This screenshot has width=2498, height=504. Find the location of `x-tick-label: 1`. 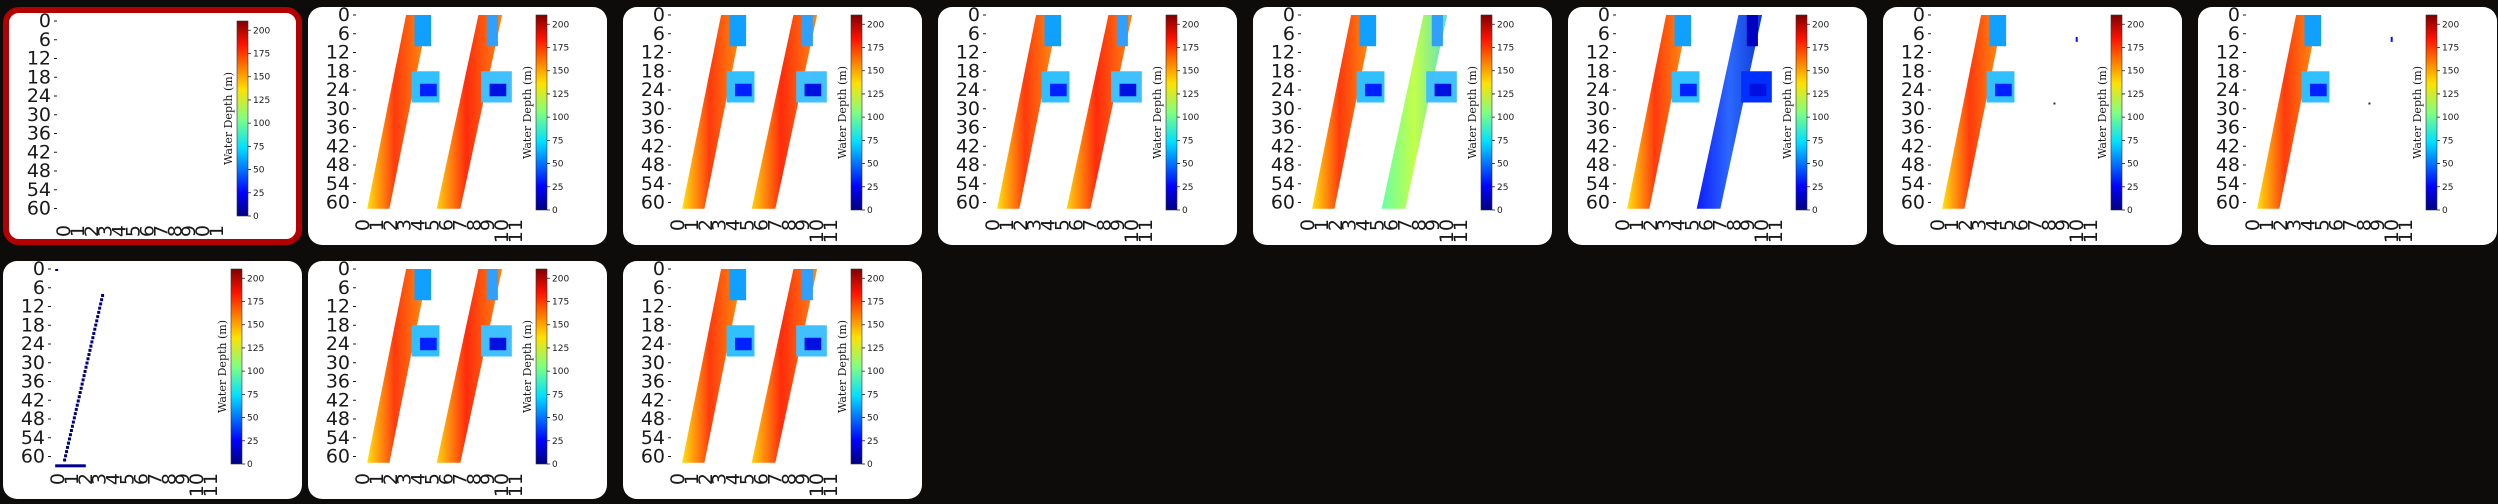

x-tick-label: 1 is located at coordinates (1007, 225).